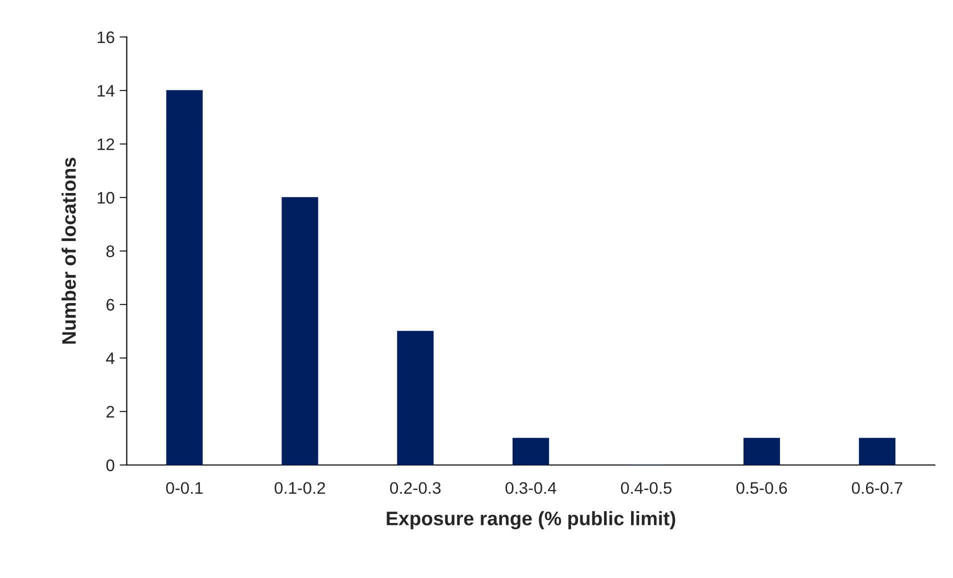 The height and width of the screenshot is (578, 953). I want to click on x-tick-label: 0.2-0.3, so click(415, 488).